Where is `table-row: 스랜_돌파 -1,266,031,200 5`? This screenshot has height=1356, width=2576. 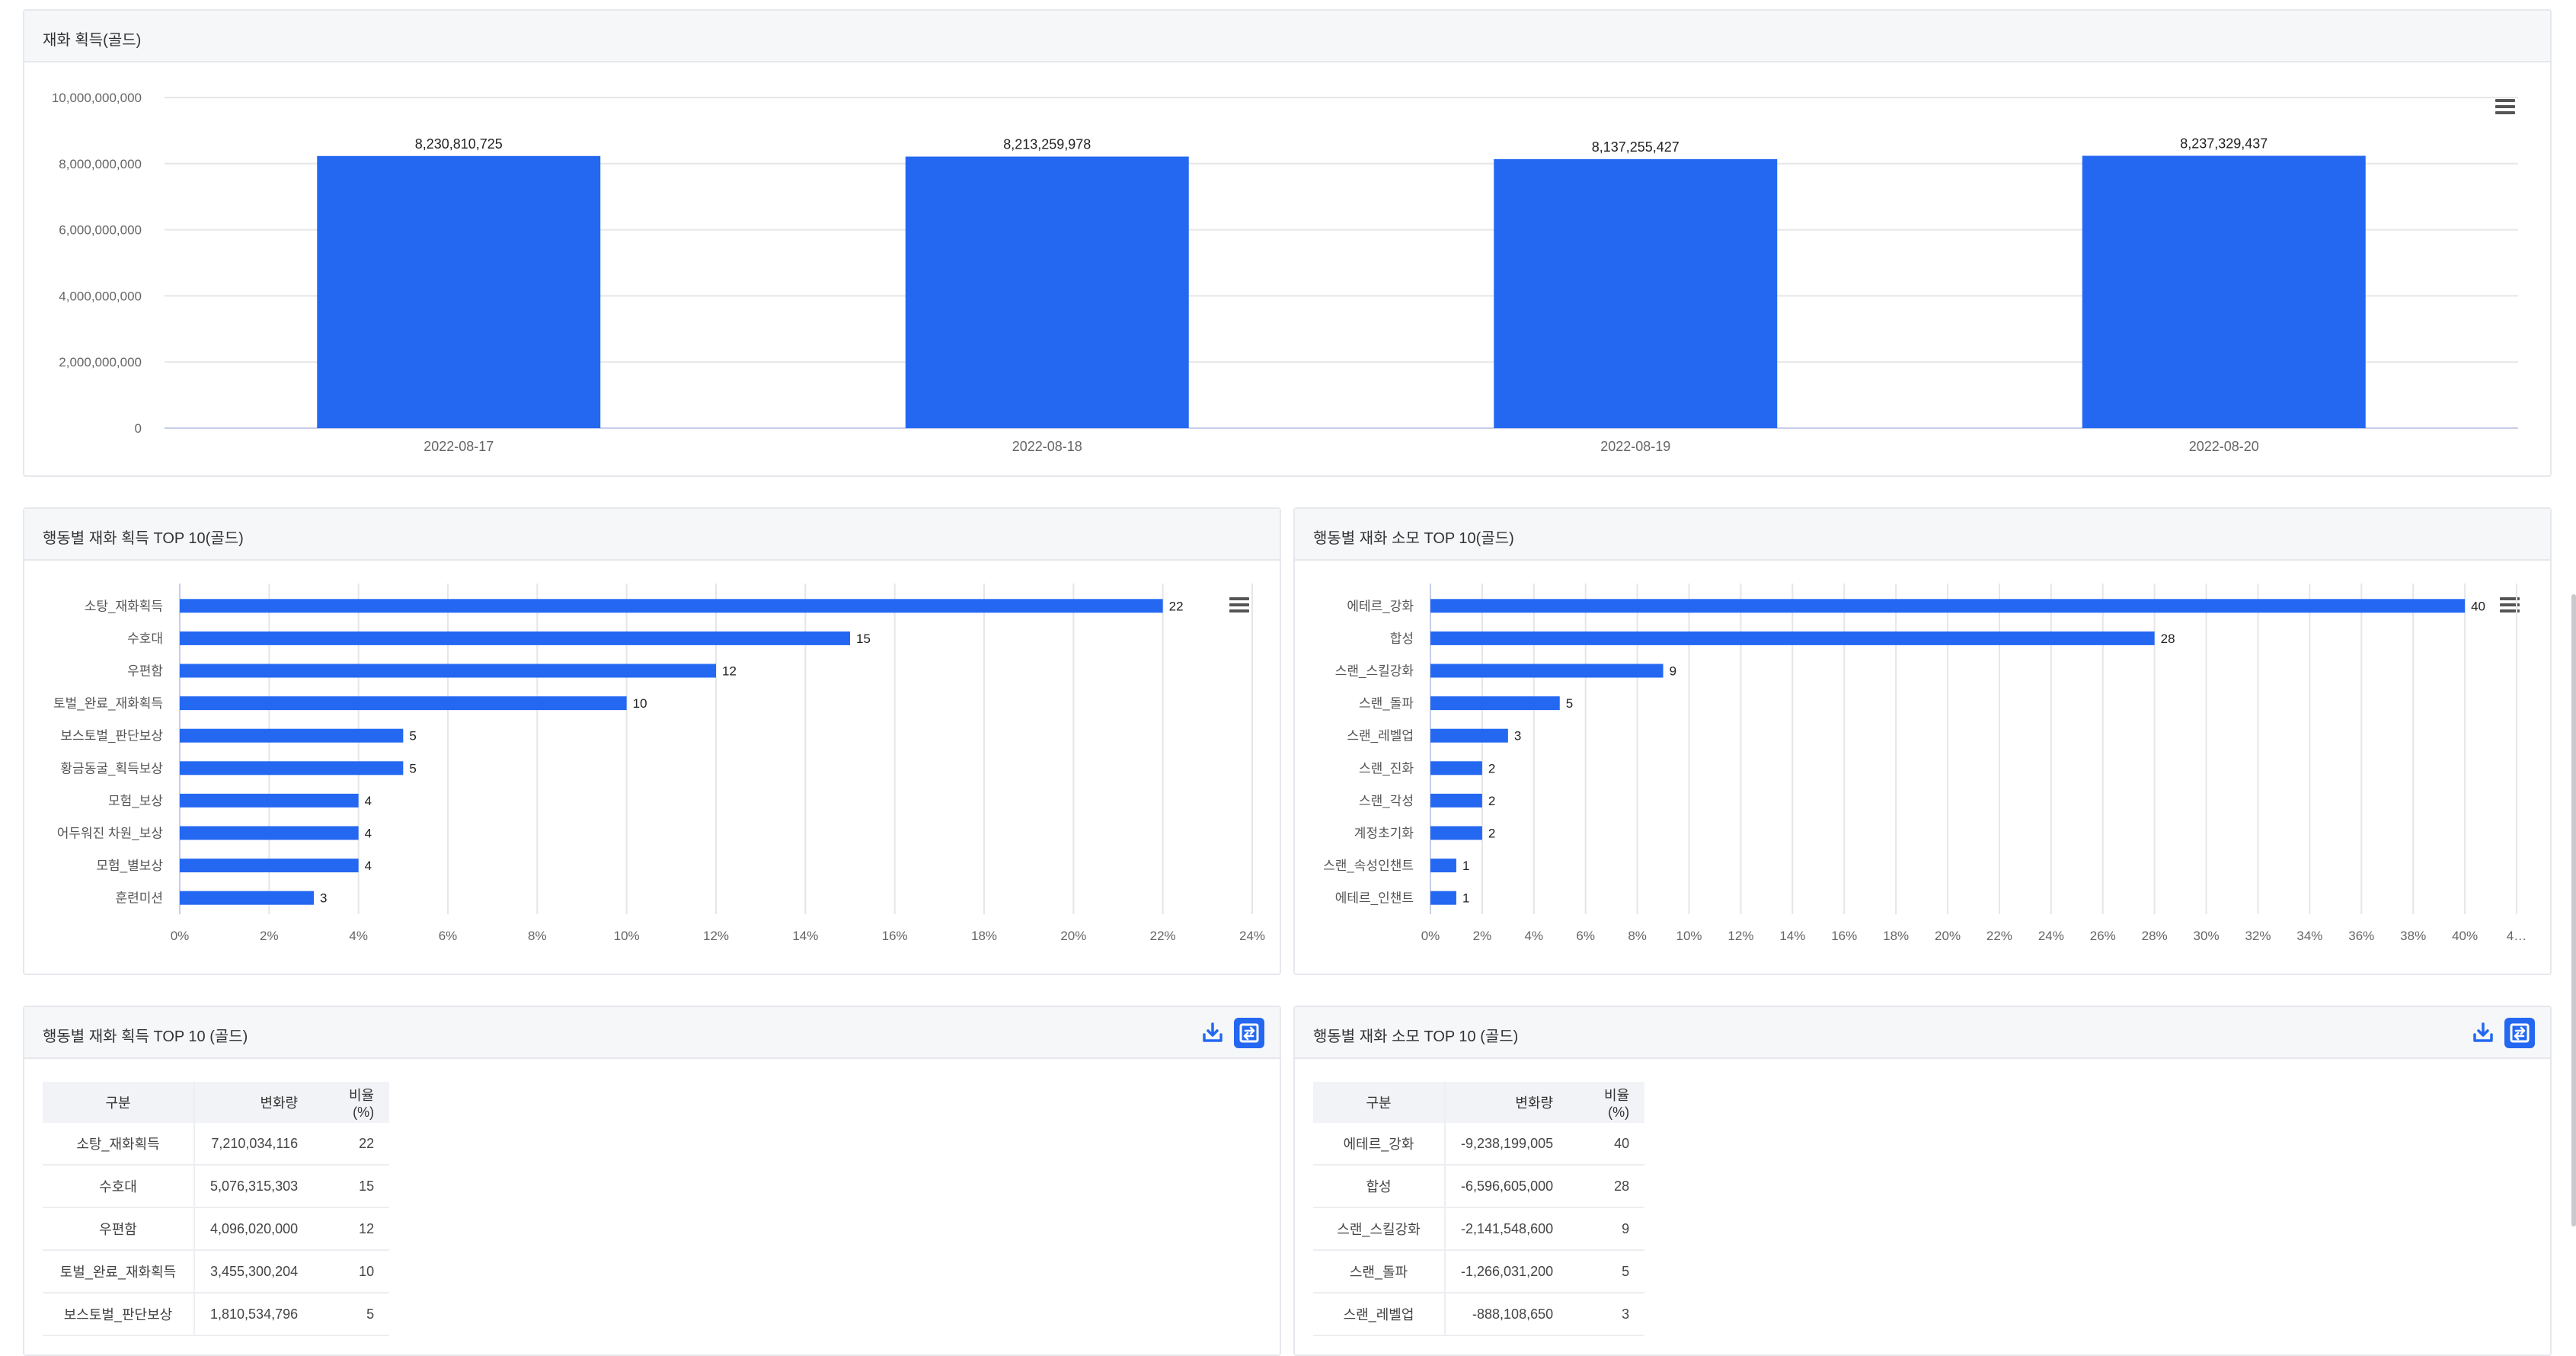
table-row: 스랜_돌파 -1,266,031,200 5 is located at coordinates (1479, 1272).